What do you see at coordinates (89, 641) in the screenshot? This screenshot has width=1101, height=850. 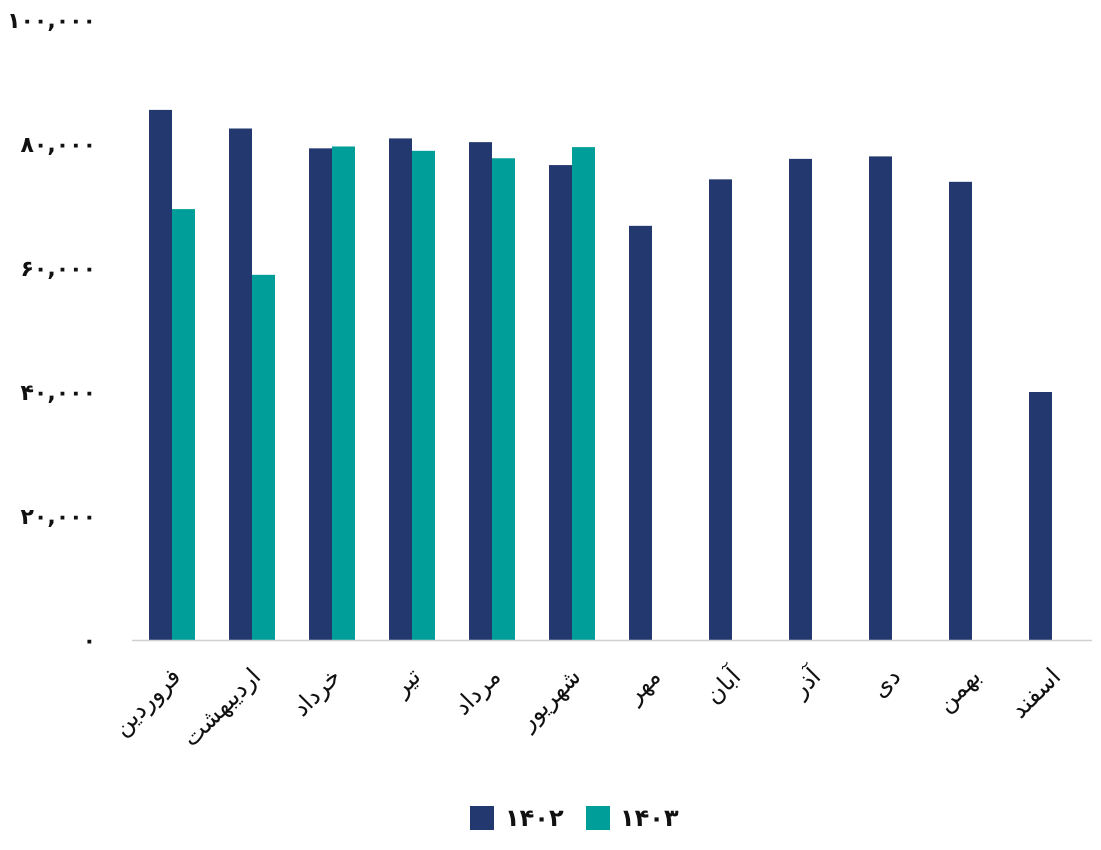 I see `y-tick-label: ۰` at bounding box center [89, 641].